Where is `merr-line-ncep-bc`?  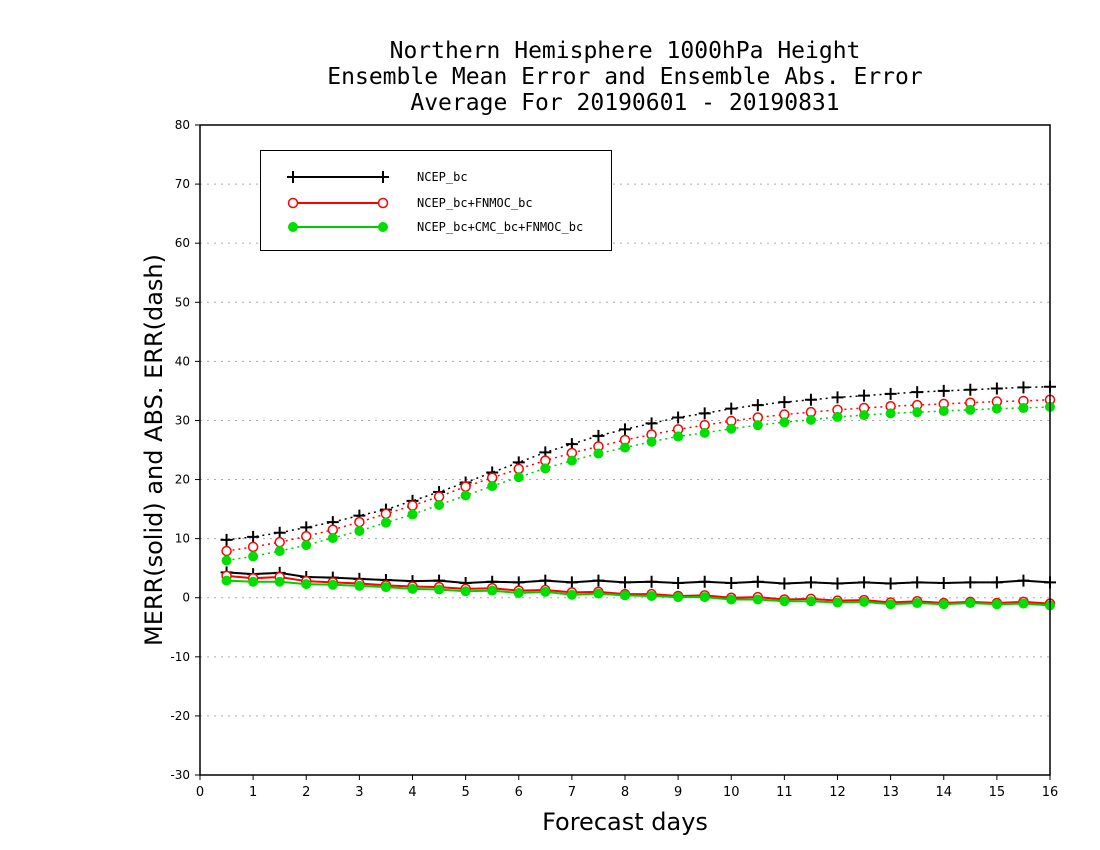 merr-line-ncep-bc is located at coordinates (638, 578).